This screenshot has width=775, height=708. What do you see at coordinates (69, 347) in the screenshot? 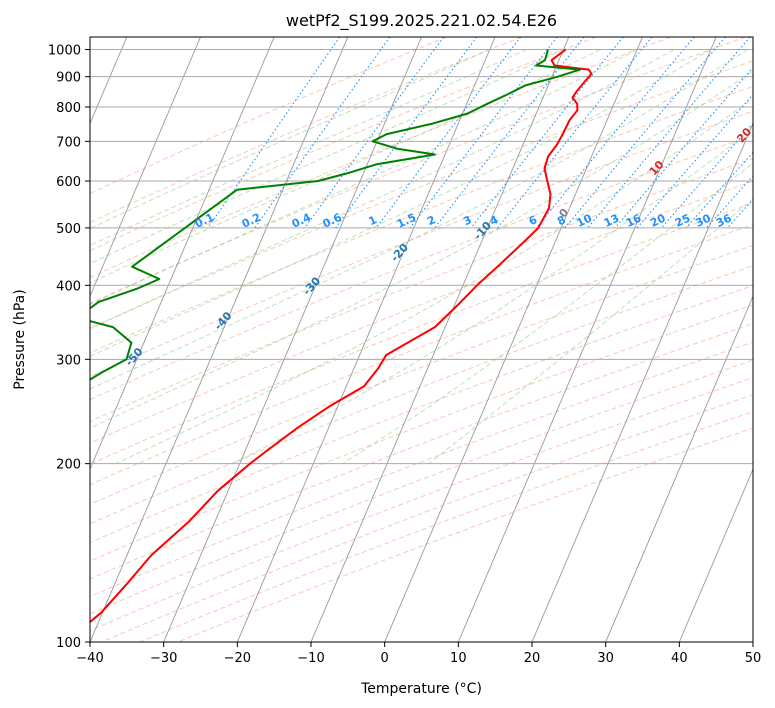
I see `y-axis: 100 200 300 400 500 600 700 800 900 1000` at bounding box center [69, 347].